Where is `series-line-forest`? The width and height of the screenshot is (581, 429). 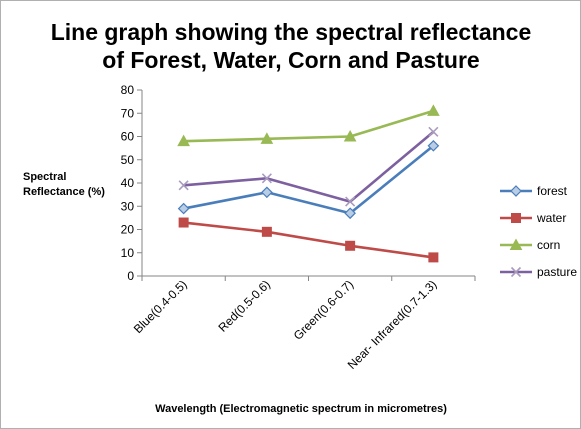
series-line-forest is located at coordinates (309, 179).